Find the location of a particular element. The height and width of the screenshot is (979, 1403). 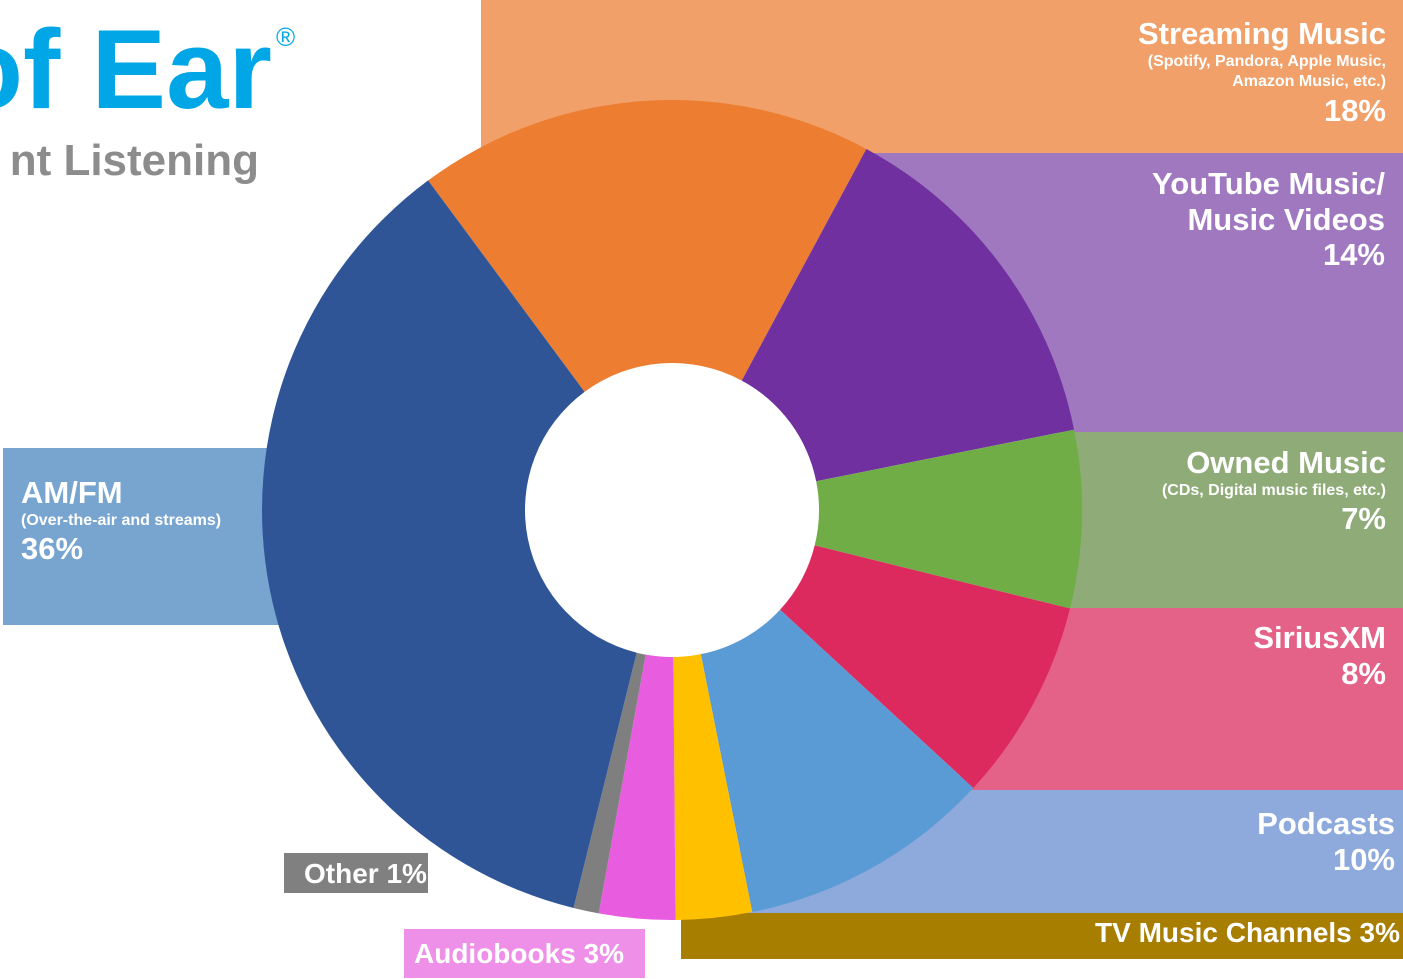

slice-label: Other 1% is located at coordinates (365, 874).